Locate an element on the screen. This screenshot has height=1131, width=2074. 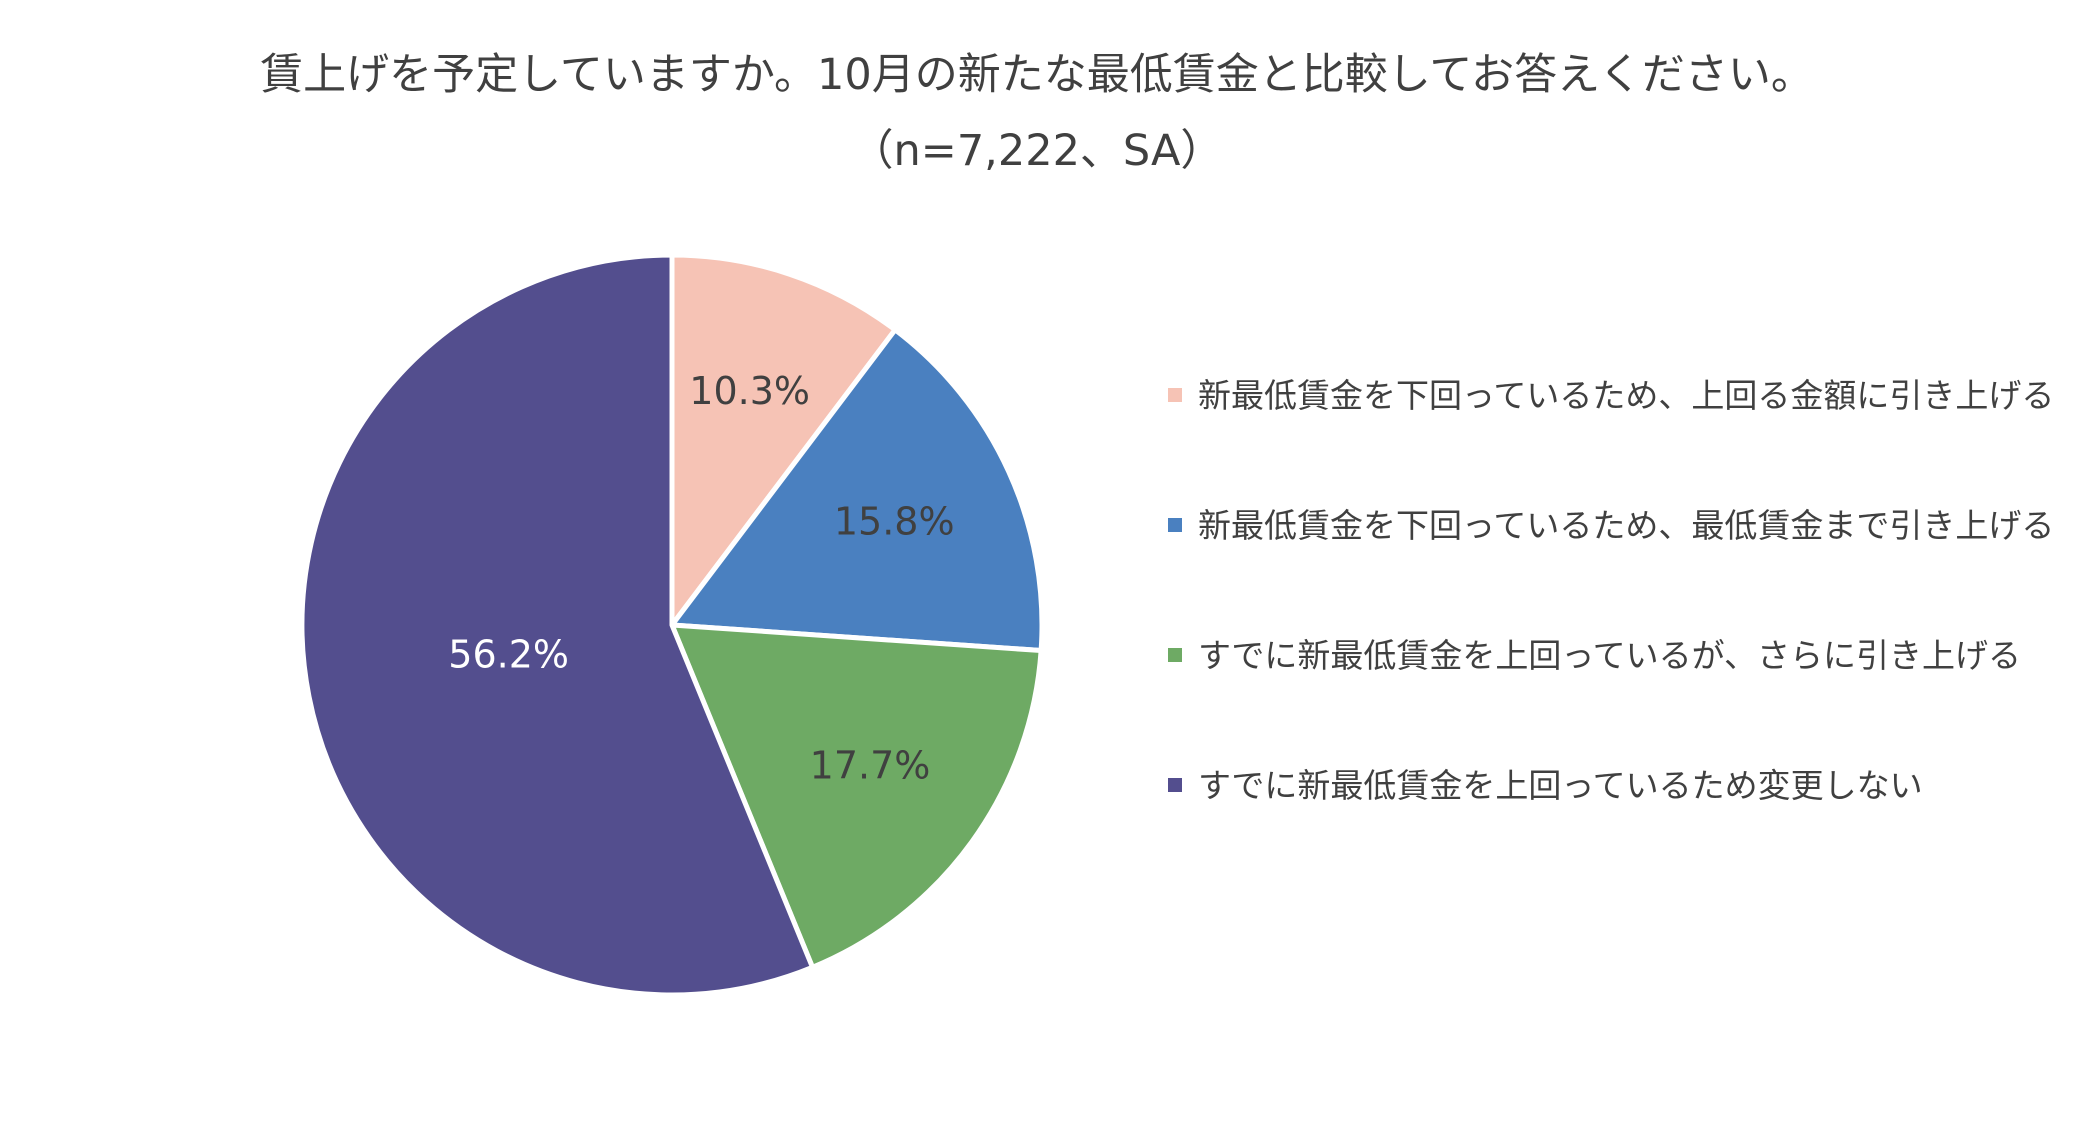
data-label-2: 15.8% is located at coordinates (894, 521).